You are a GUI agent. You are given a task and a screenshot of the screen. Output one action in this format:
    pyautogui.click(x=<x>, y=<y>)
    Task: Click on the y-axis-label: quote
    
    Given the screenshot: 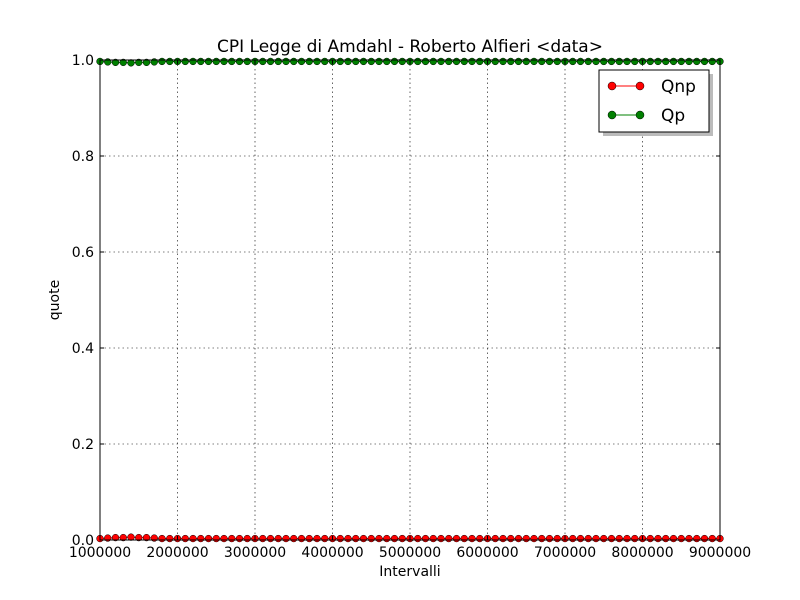 What is the action you would take?
    pyautogui.click(x=55, y=300)
    